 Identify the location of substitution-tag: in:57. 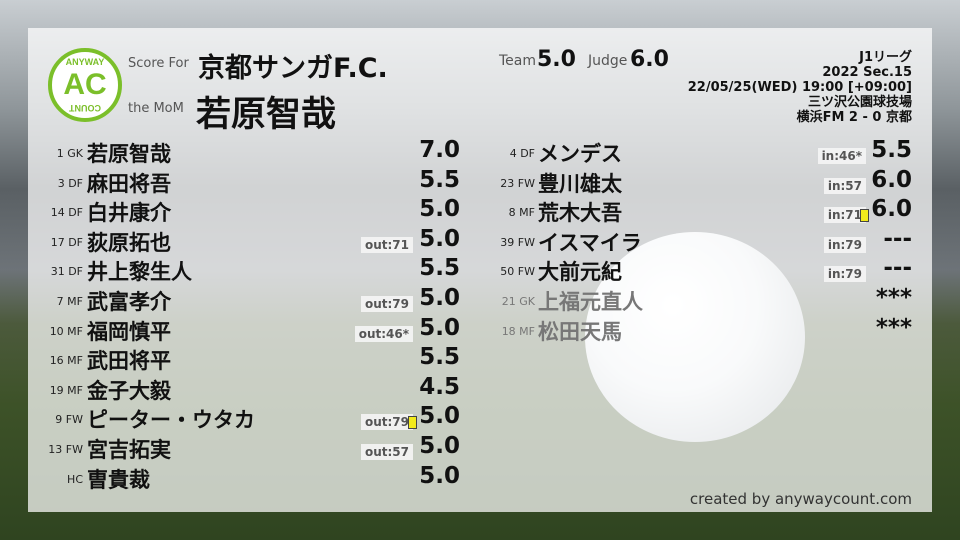
(844, 185).